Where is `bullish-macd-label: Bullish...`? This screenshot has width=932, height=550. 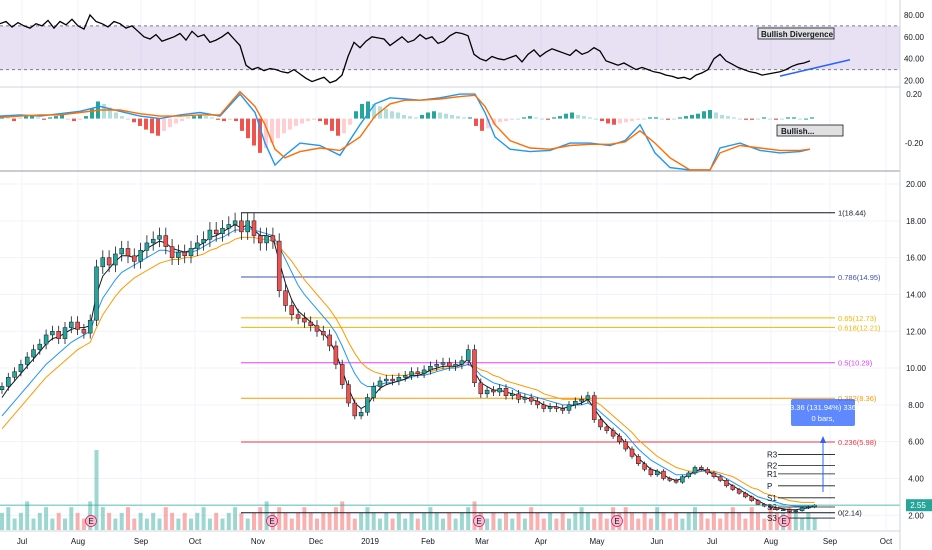 bullish-macd-label: Bullish... is located at coordinates (797, 131).